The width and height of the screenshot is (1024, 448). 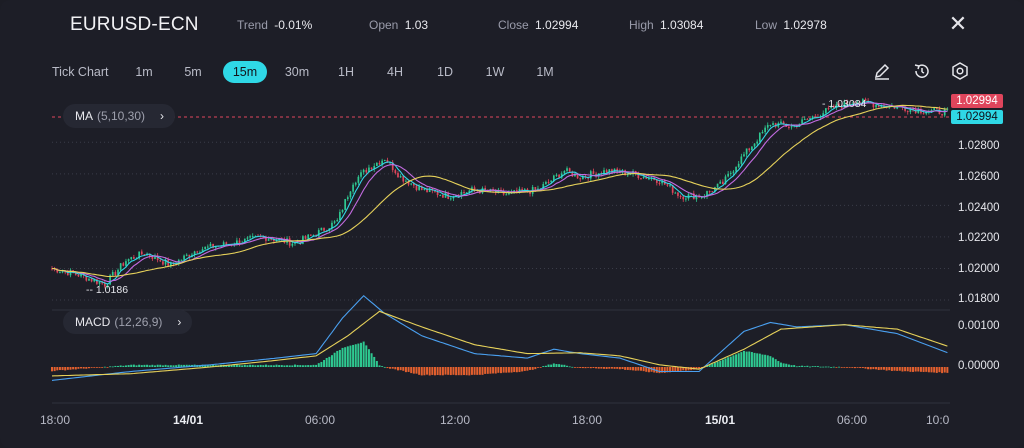 I want to click on tab-4h: 4H, so click(x=395, y=72).